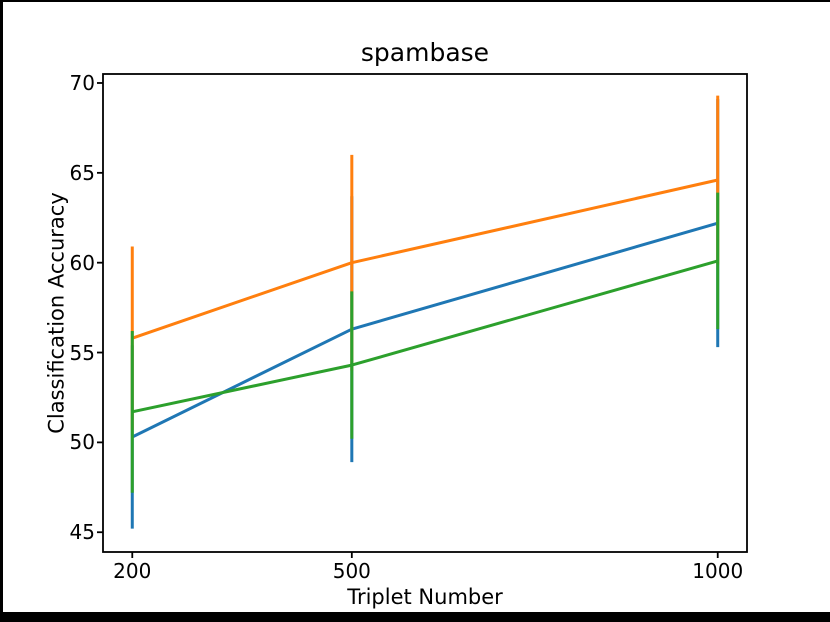 The image size is (830, 622). I want to click on x-axis-label: Triplet Number, so click(425, 597).